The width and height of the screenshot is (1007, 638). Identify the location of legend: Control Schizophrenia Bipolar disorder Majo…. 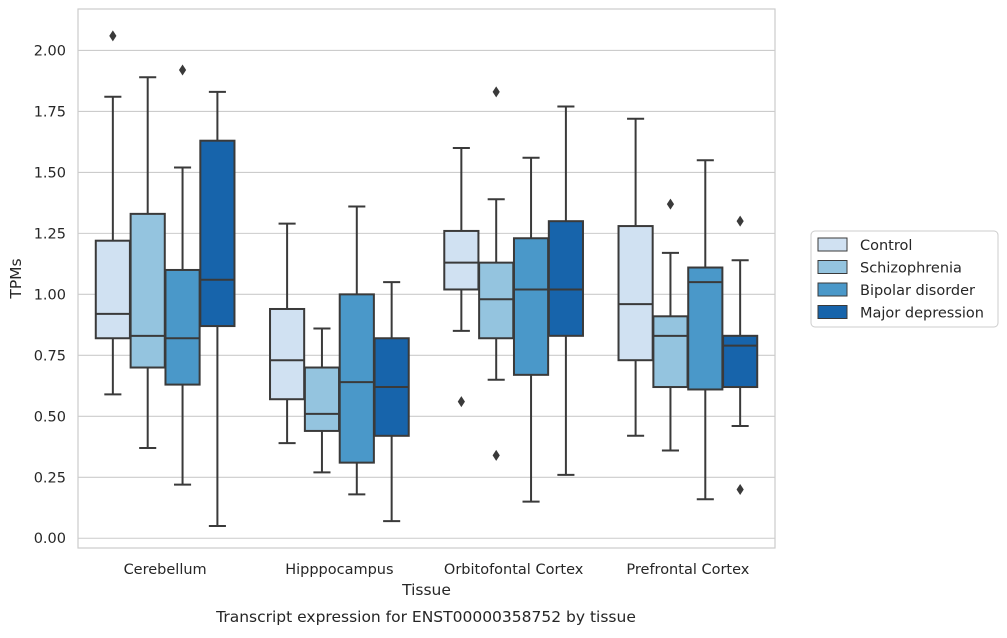
(904, 279).